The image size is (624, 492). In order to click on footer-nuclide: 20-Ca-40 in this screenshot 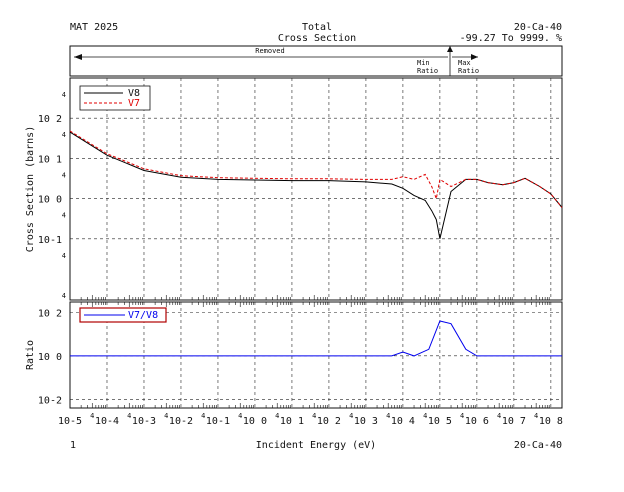, I will do `click(538, 445)`.